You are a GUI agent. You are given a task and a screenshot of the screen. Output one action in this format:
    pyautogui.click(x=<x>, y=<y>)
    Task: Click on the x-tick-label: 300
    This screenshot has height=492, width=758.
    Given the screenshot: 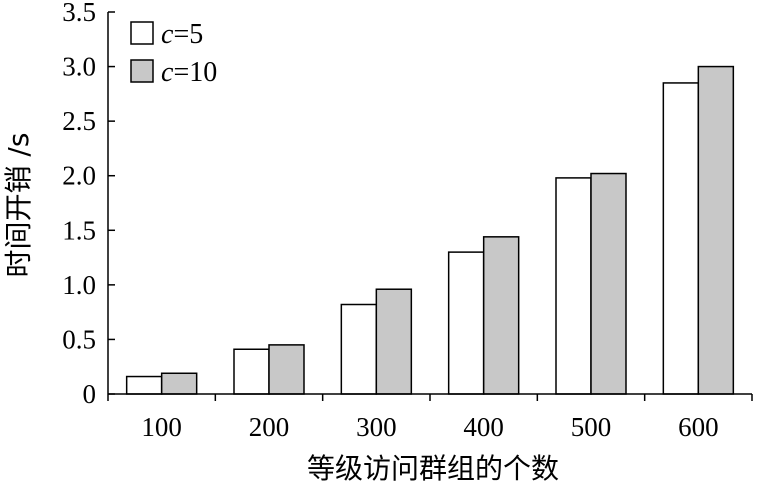 What is the action you would take?
    pyautogui.click(x=376, y=427)
    